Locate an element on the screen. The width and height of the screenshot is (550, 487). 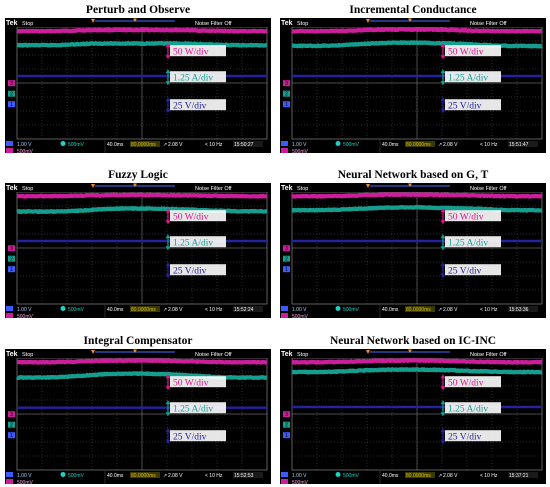
ch1-scale: 1.00 V is located at coordinates (24, 310).